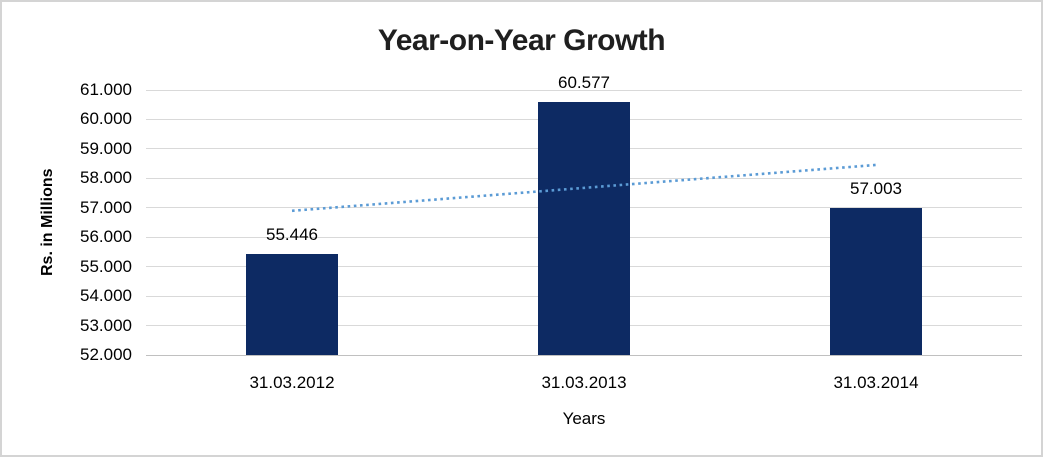 Image resolution: width=1043 pixels, height=457 pixels. I want to click on y-axis-title: Rs. in Millions, so click(47, 222).